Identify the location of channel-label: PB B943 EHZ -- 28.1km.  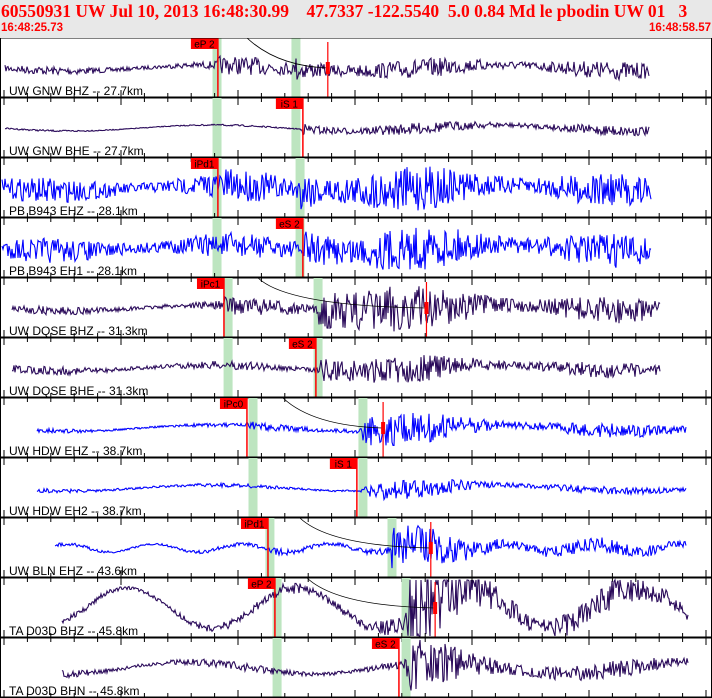
(73, 211).